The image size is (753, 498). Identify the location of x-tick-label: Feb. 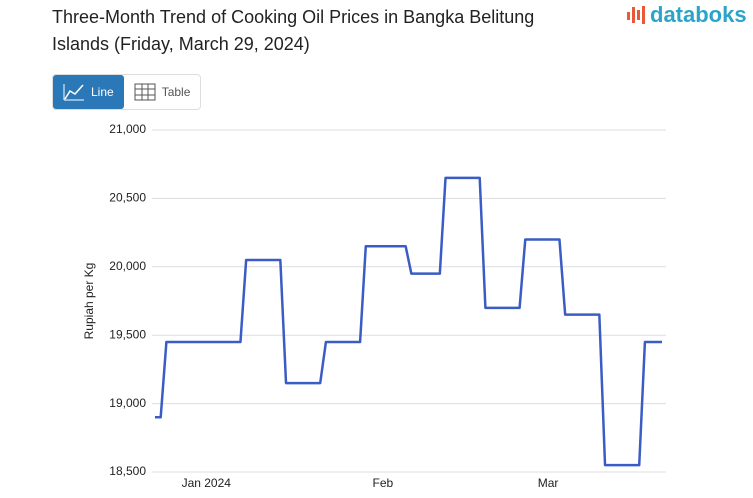
(383, 483).